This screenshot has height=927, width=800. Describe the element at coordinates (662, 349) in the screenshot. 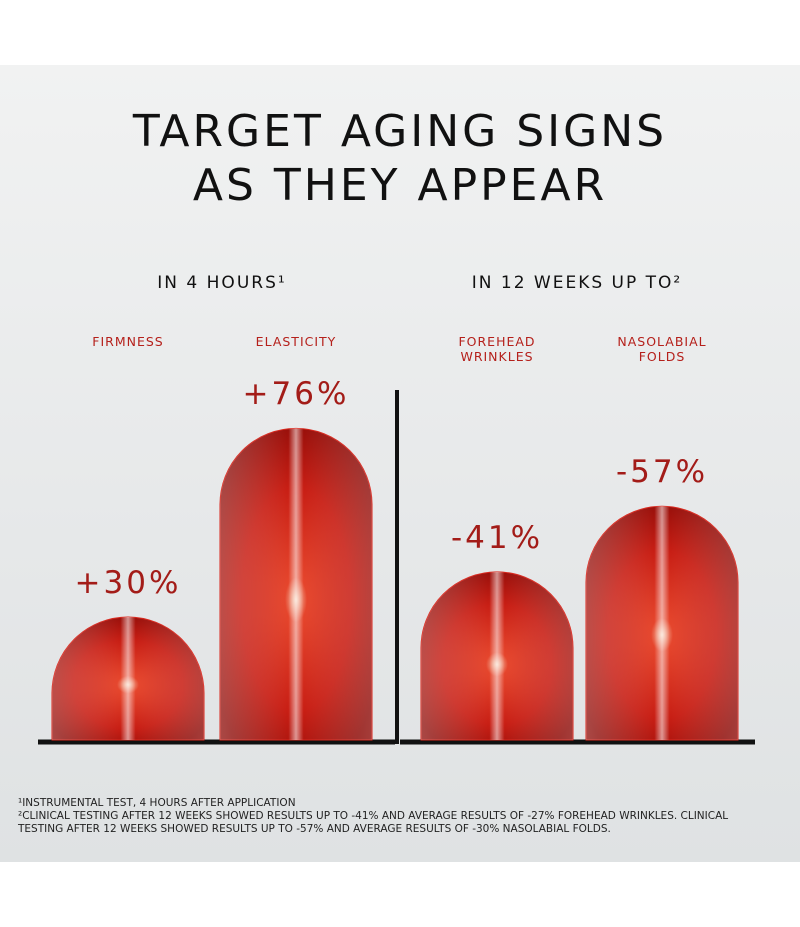

I see `category-label: NASOLABIAL FOLDS` at that location.